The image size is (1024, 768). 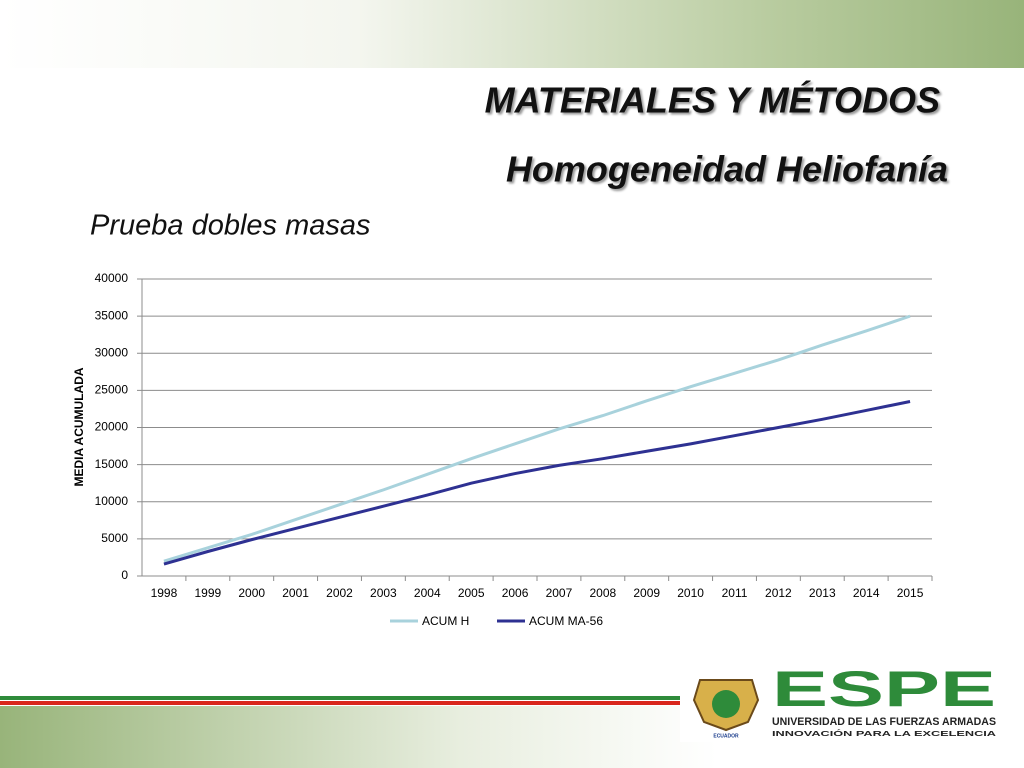 I want to click on x-tick-label: 2012, so click(x=778, y=593).